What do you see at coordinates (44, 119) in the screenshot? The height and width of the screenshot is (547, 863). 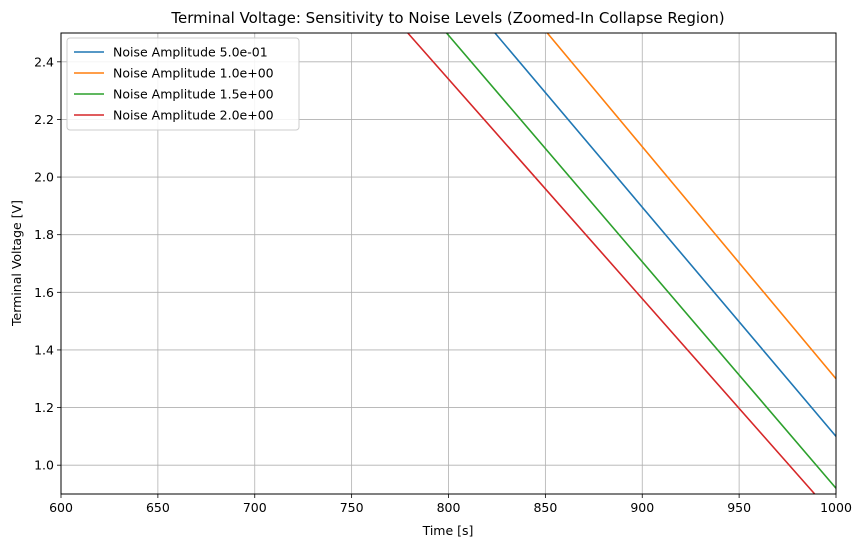 I see `y-tick-label: 2.2` at bounding box center [44, 119].